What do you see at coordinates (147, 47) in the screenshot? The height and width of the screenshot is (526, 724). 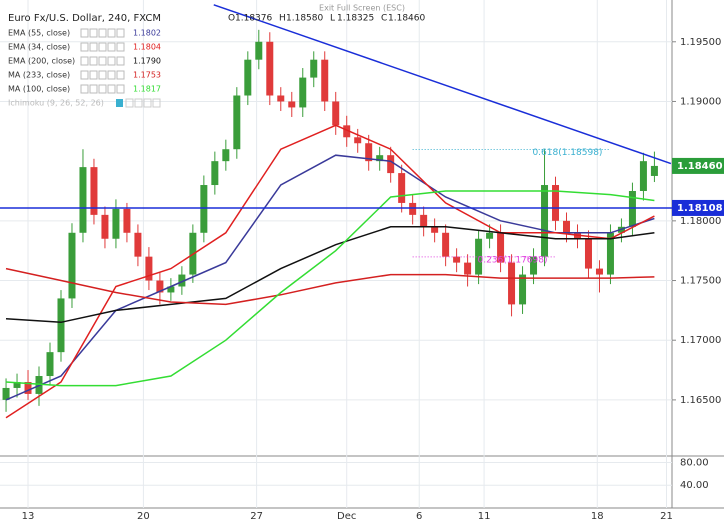 I see `legend-value: 1.1804` at bounding box center [147, 47].